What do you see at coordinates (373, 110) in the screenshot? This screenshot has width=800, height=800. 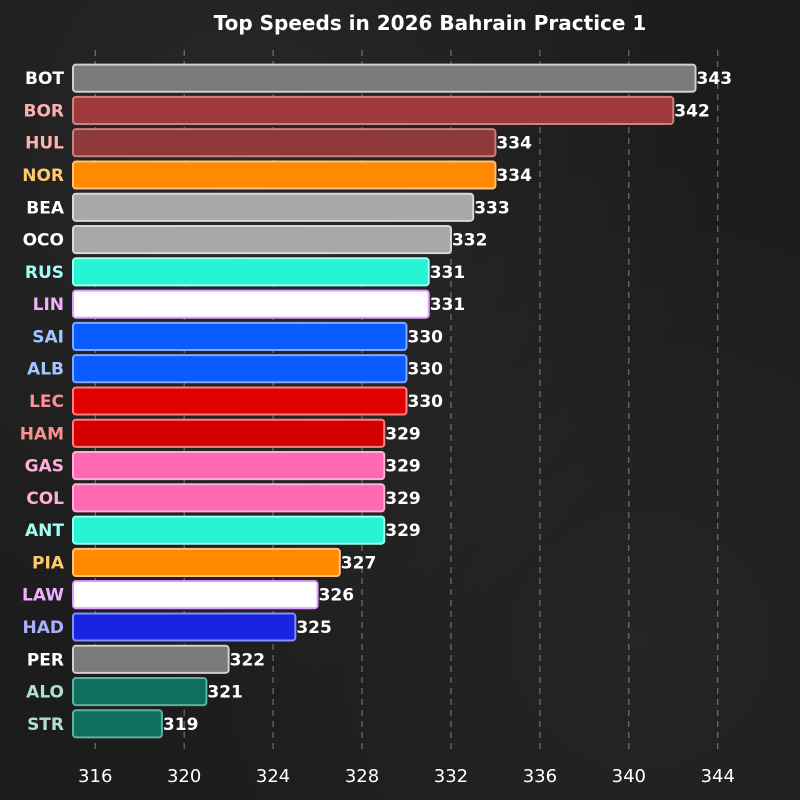 I see `bar-bor` at bounding box center [373, 110].